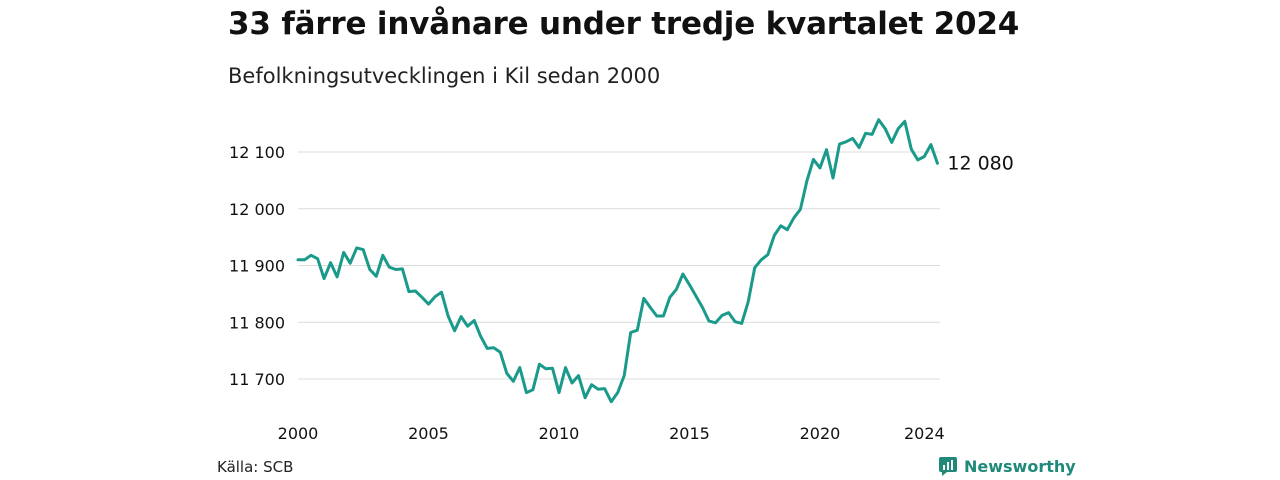 This screenshot has height=480, width=1280. I want to click on y-axis-ticks: 11 700 11 800 11 900 12 000 12 100, so click(257, 266).